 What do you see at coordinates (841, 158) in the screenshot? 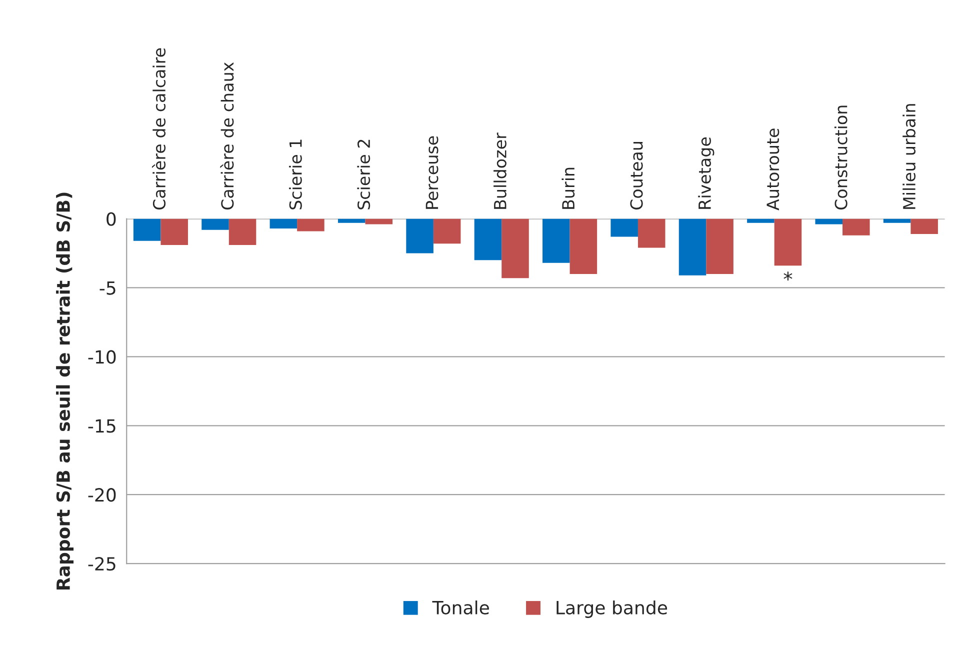
I see `x-tick-label: Construction` at bounding box center [841, 158].